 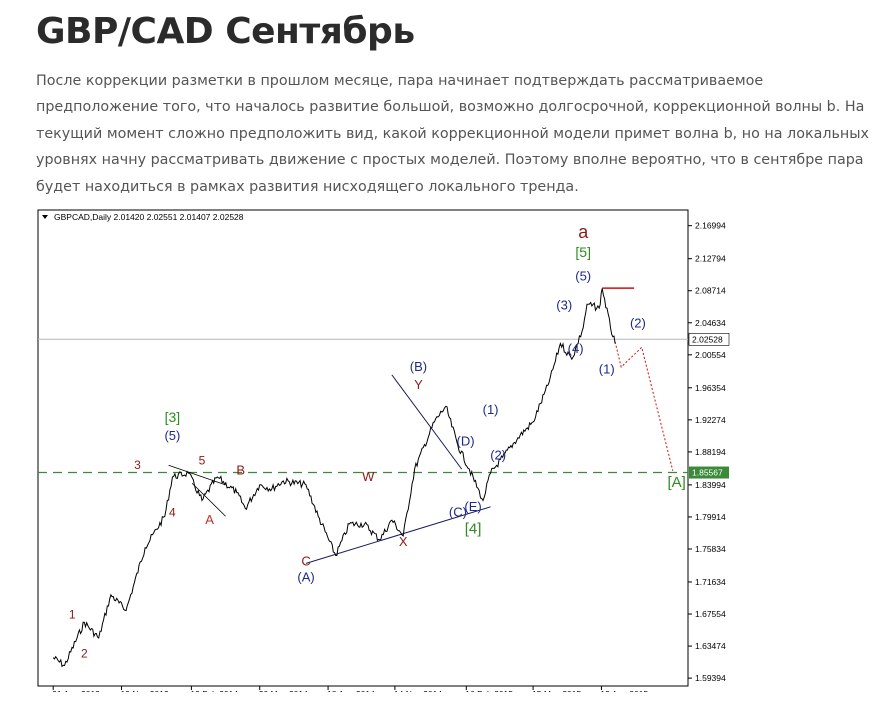 I want to click on x-tick-label: 13 Aug 2015, so click(x=624, y=690).